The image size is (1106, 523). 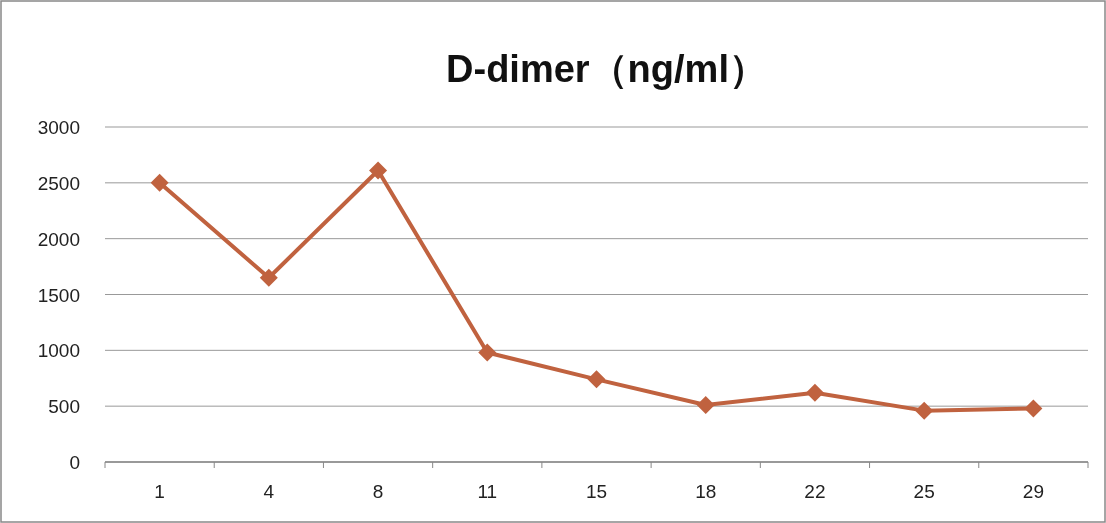 I want to click on x-tick-label: 22, so click(x=815, y=491).